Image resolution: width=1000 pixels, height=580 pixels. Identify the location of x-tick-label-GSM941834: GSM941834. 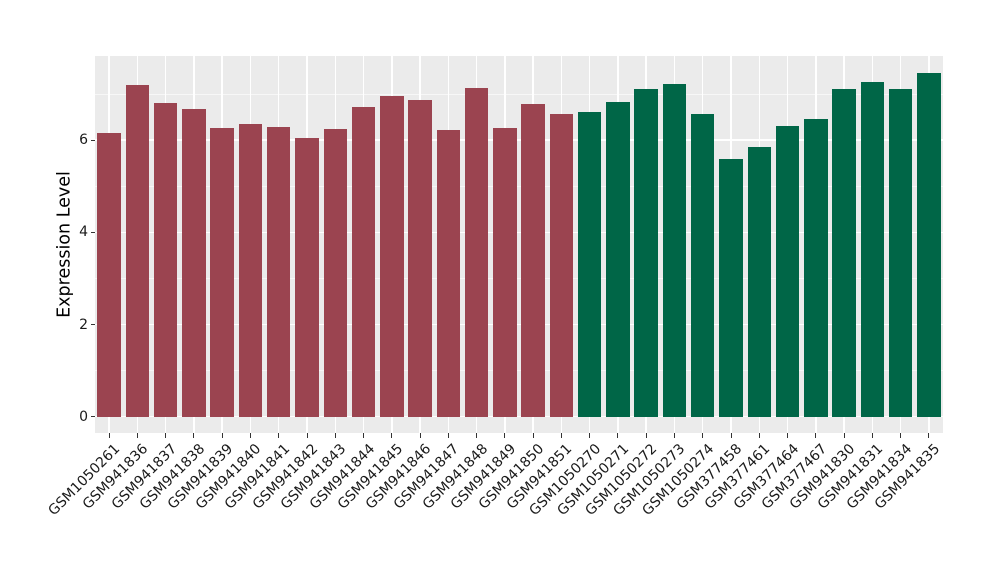
(879, 477).